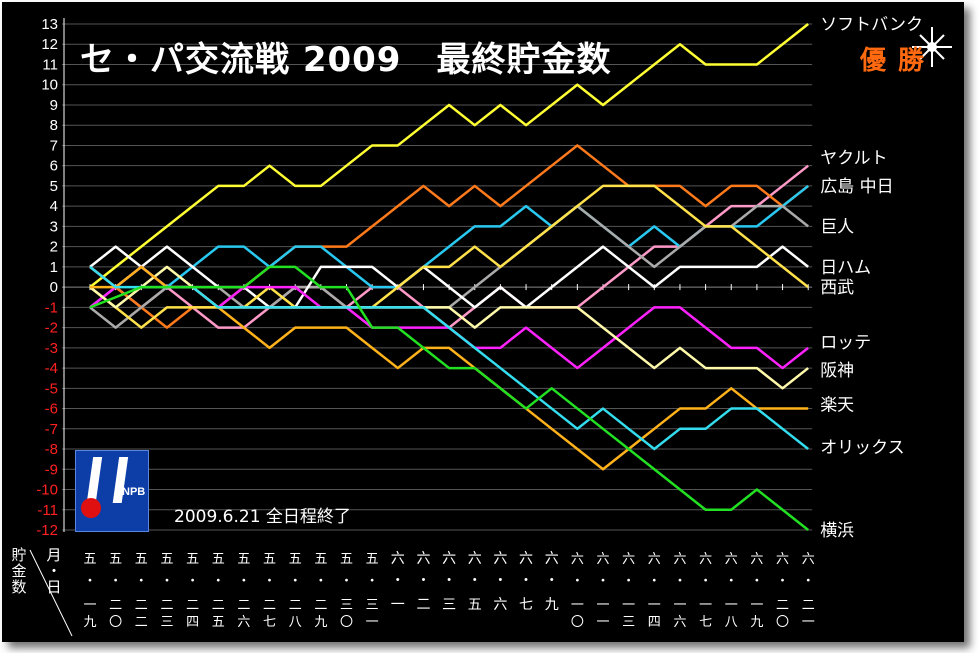  What do you see at coordinates (346, 591) in the screenshot?
I see `x-tick-label: 五・三〇` at bounding box center [346, 591].